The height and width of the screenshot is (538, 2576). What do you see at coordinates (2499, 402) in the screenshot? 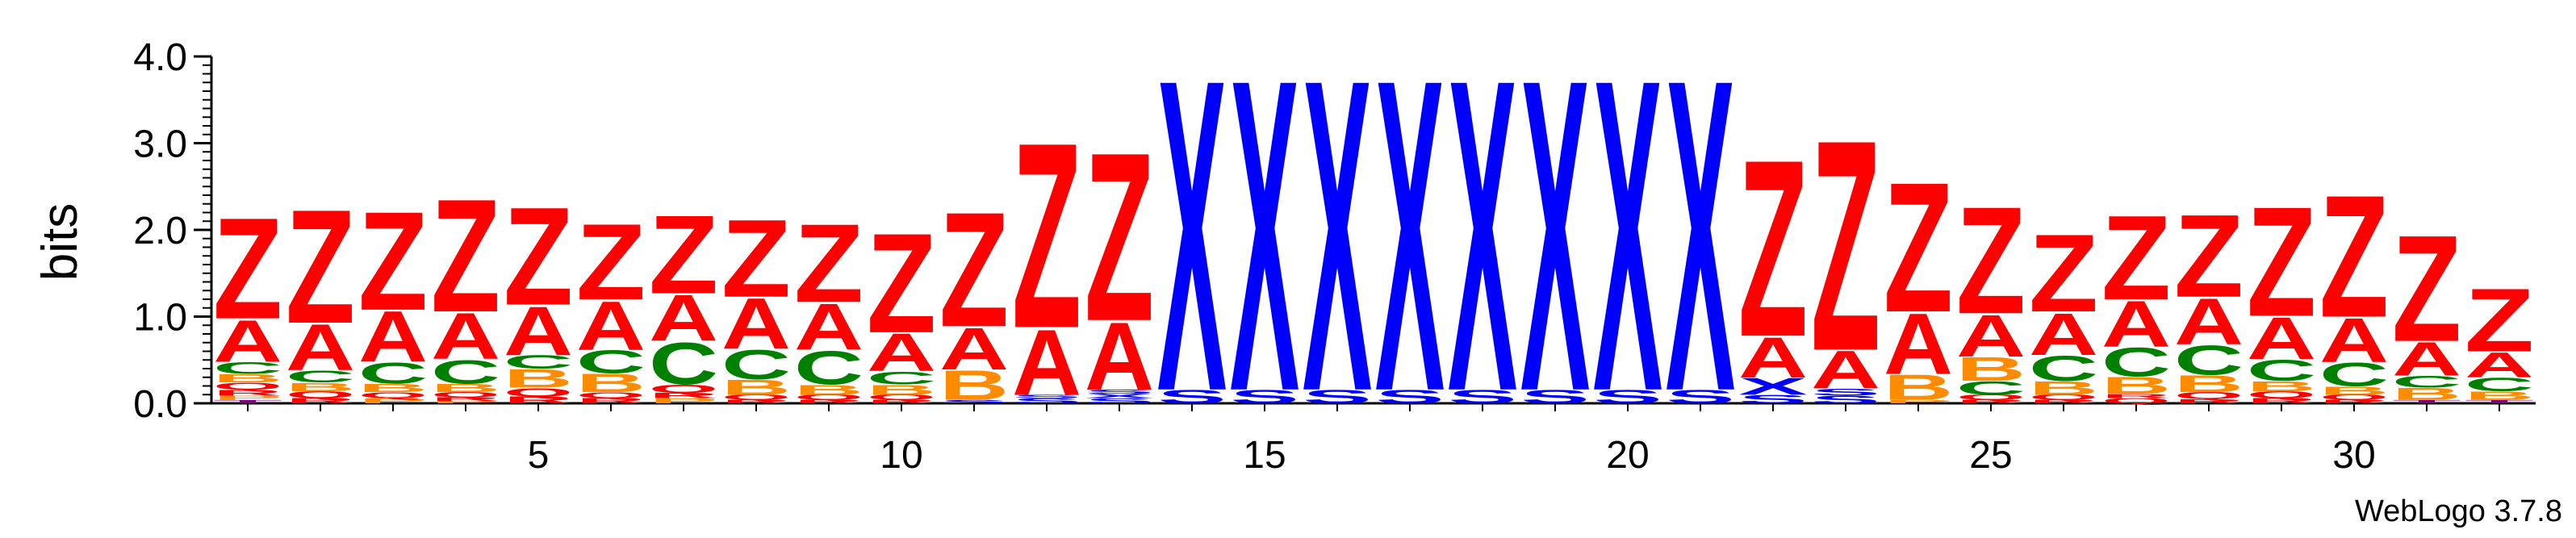
I see `glyph-T: T` at bounding box center [2499, 402].